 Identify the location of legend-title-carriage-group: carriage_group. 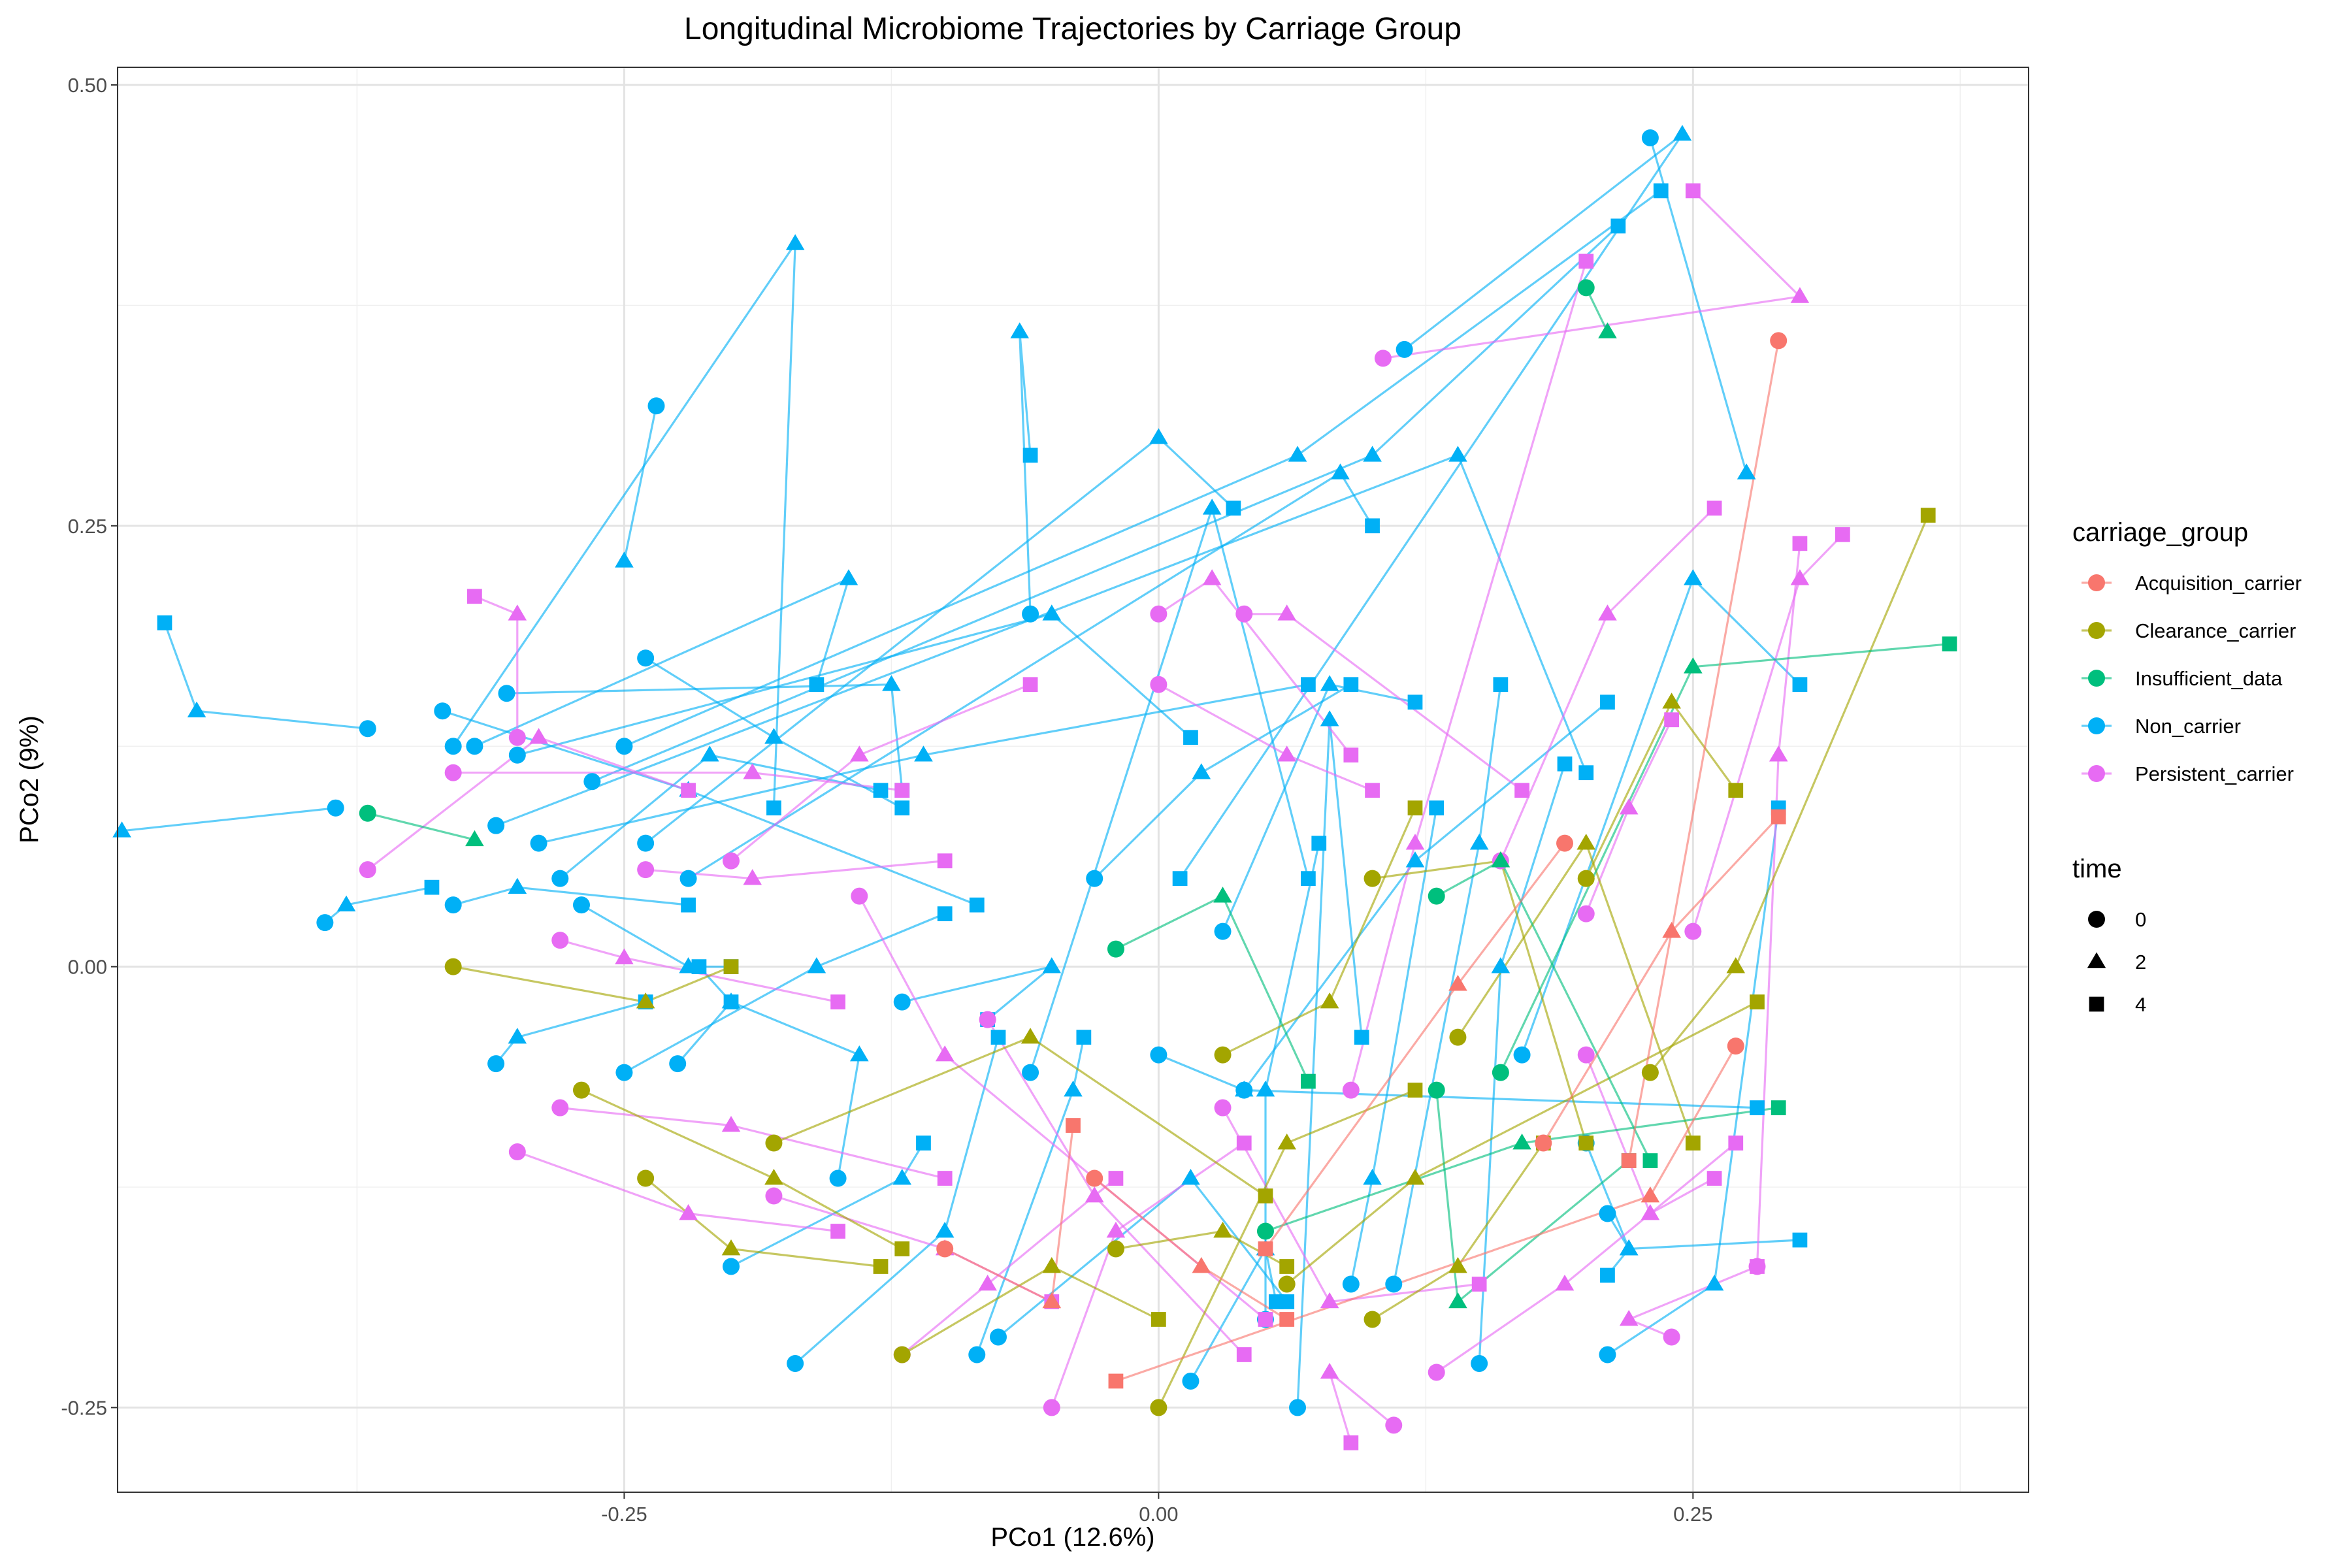
(2160, 532).